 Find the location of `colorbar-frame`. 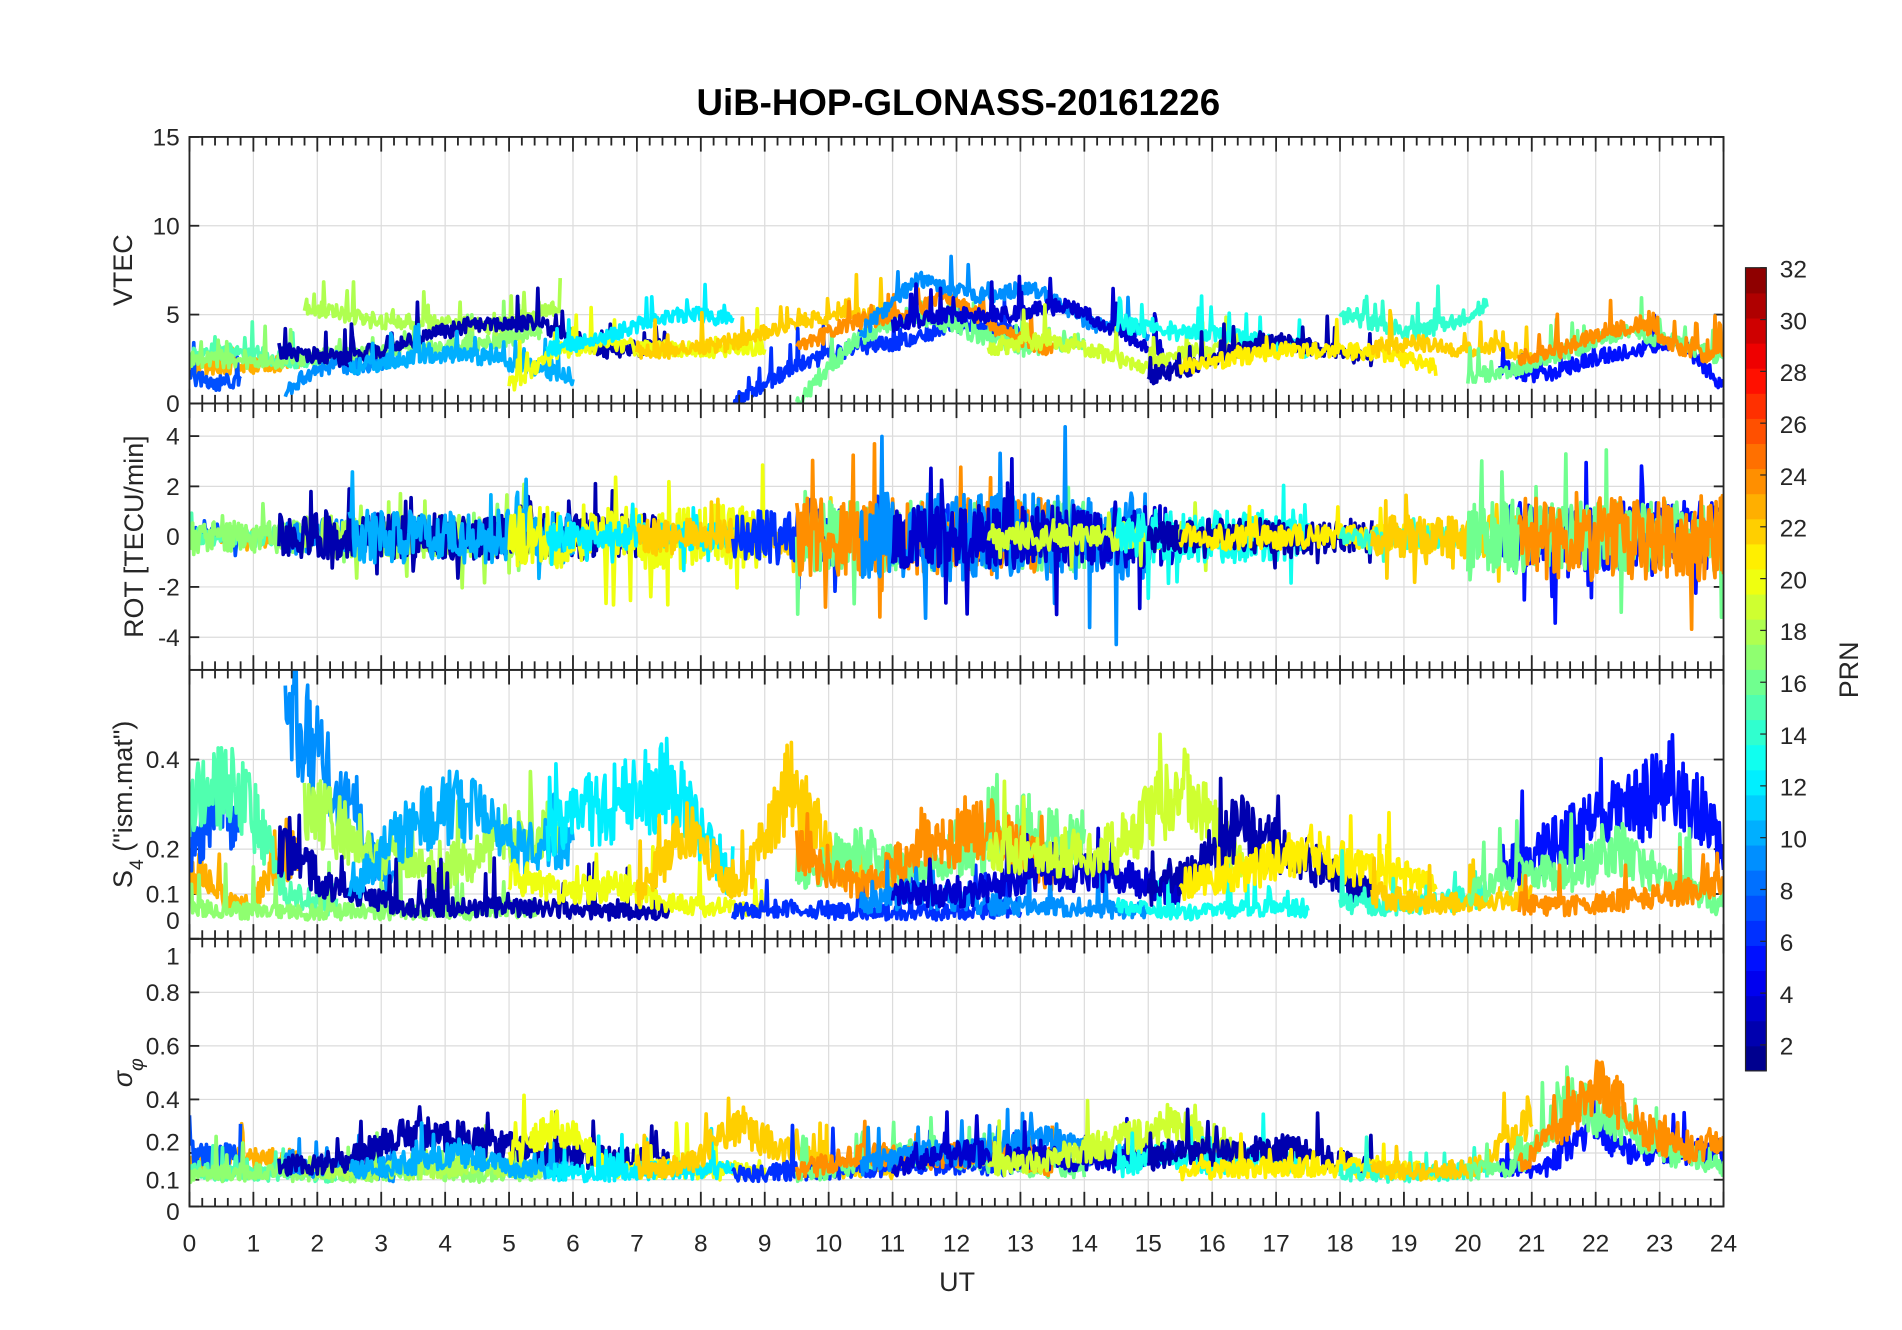

colorbar-frame is located at coordinates (1755, 669).